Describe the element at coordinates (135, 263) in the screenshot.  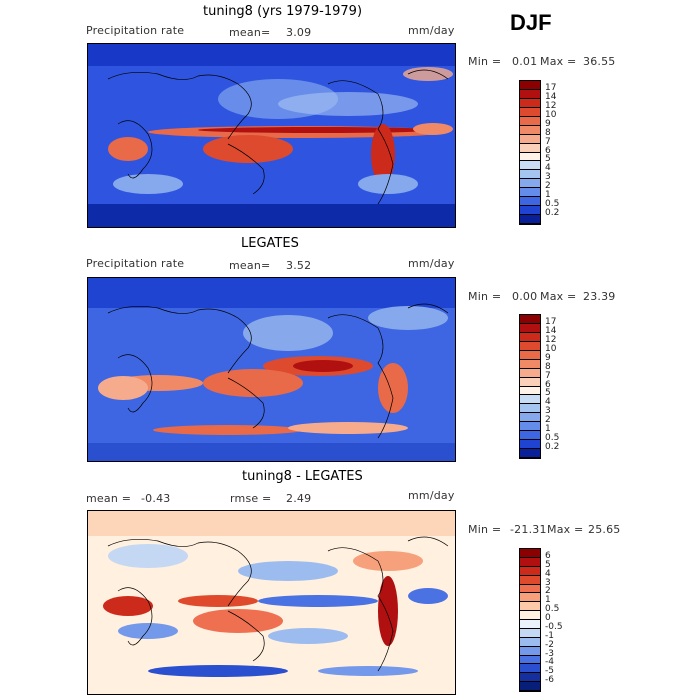
I see `panel2-variable-label: Precipitation rate` at that location.